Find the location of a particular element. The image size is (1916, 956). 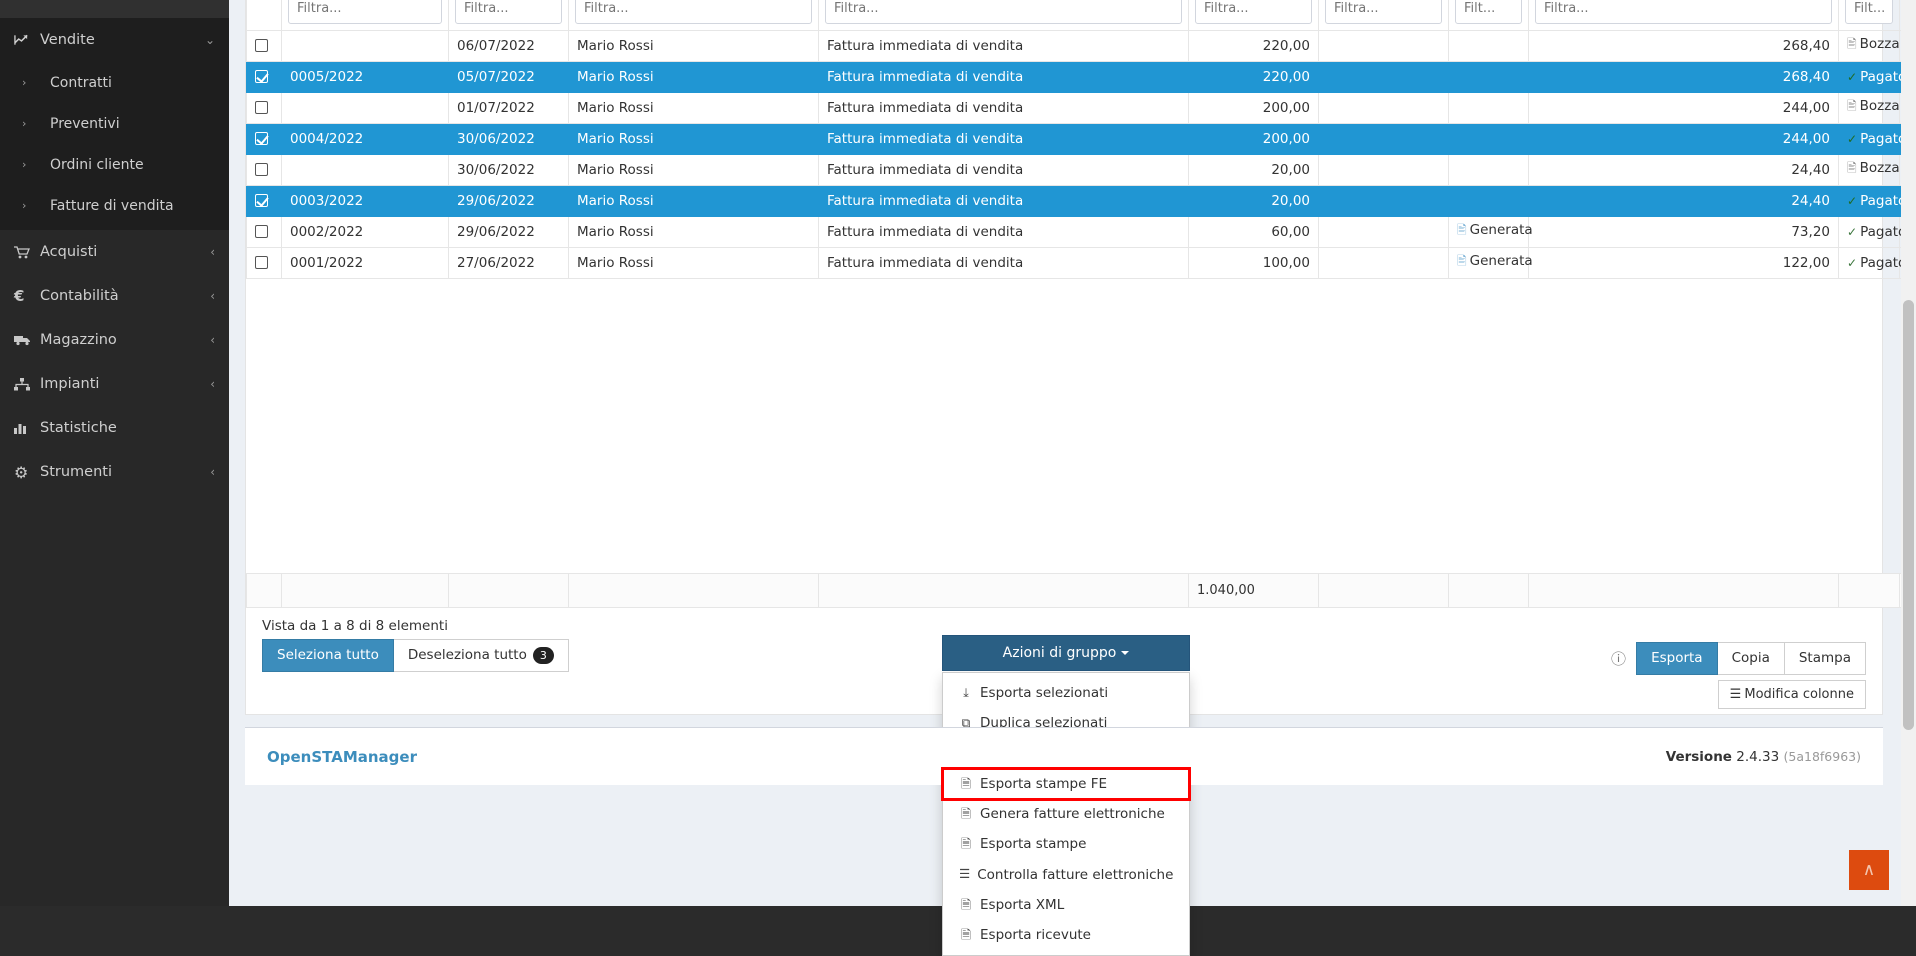

menu-item-esporta-selezionati: ⤓ Esporta selezionati is located at coordinates (1066, 693).